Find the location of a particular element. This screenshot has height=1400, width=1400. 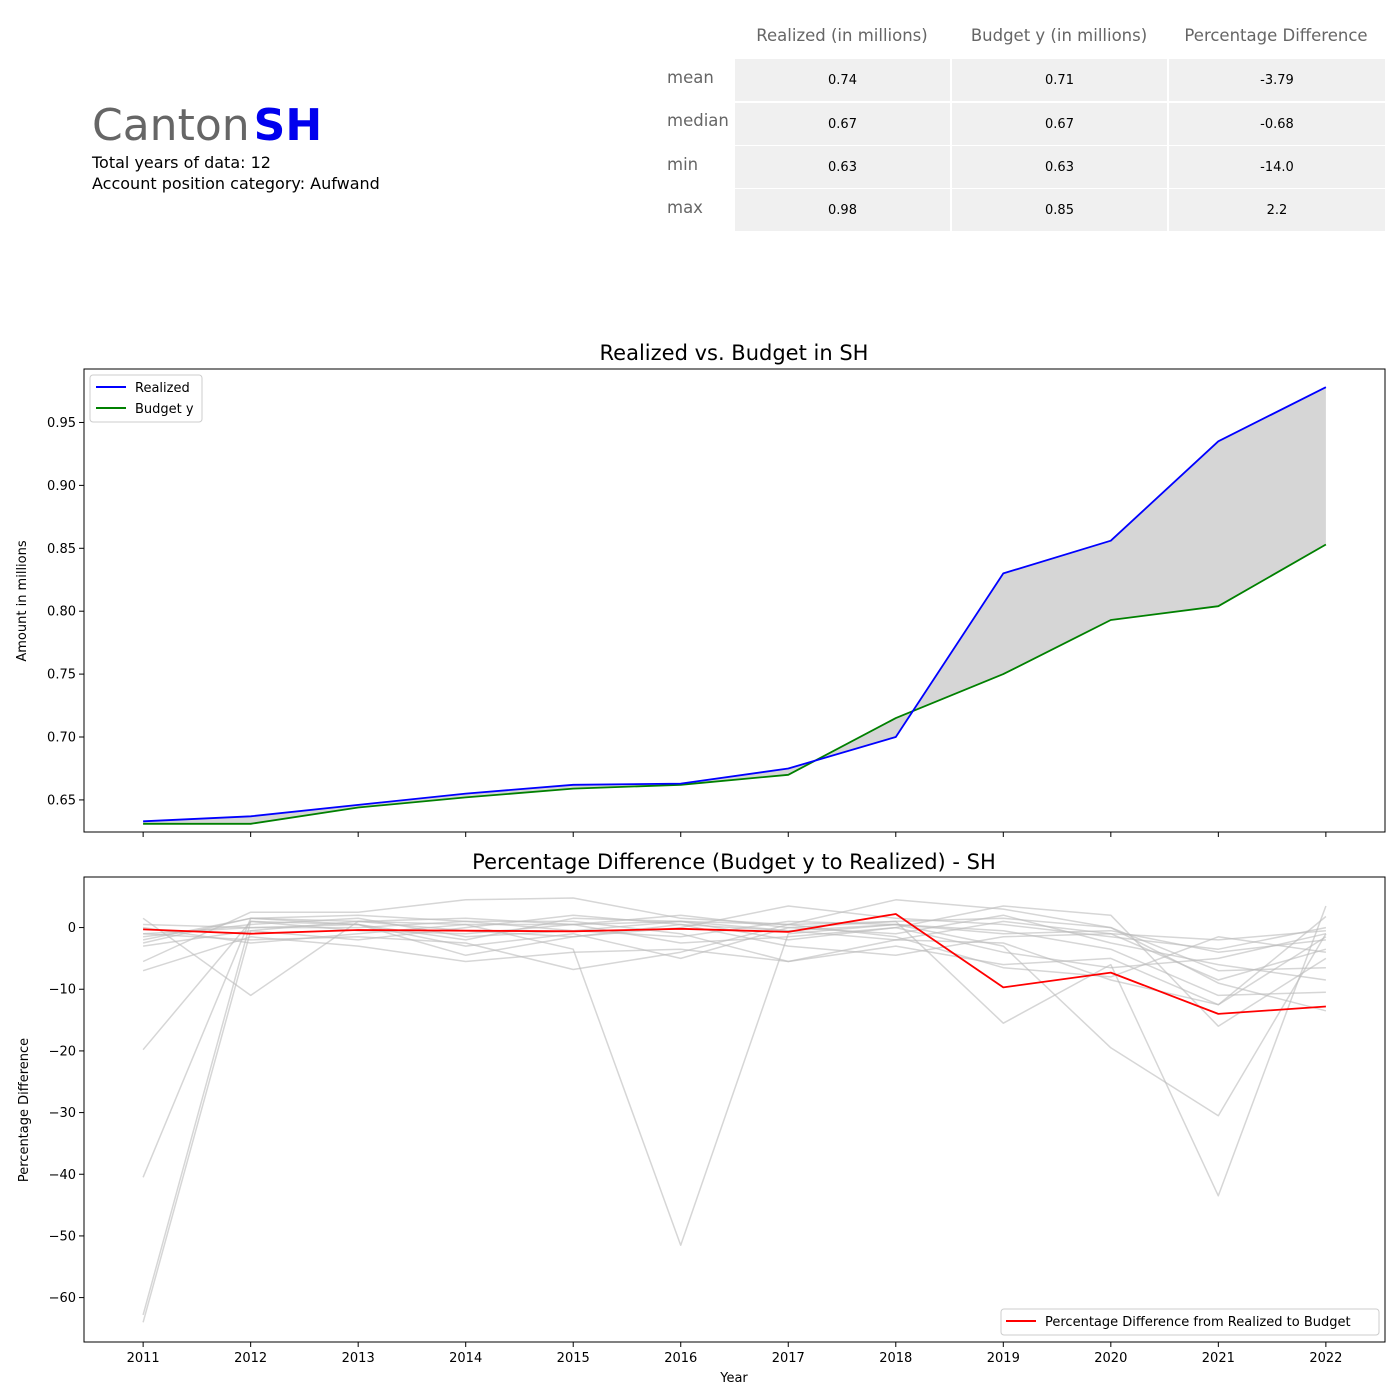

canton-word: Canton is located at coordinates (171, 125).